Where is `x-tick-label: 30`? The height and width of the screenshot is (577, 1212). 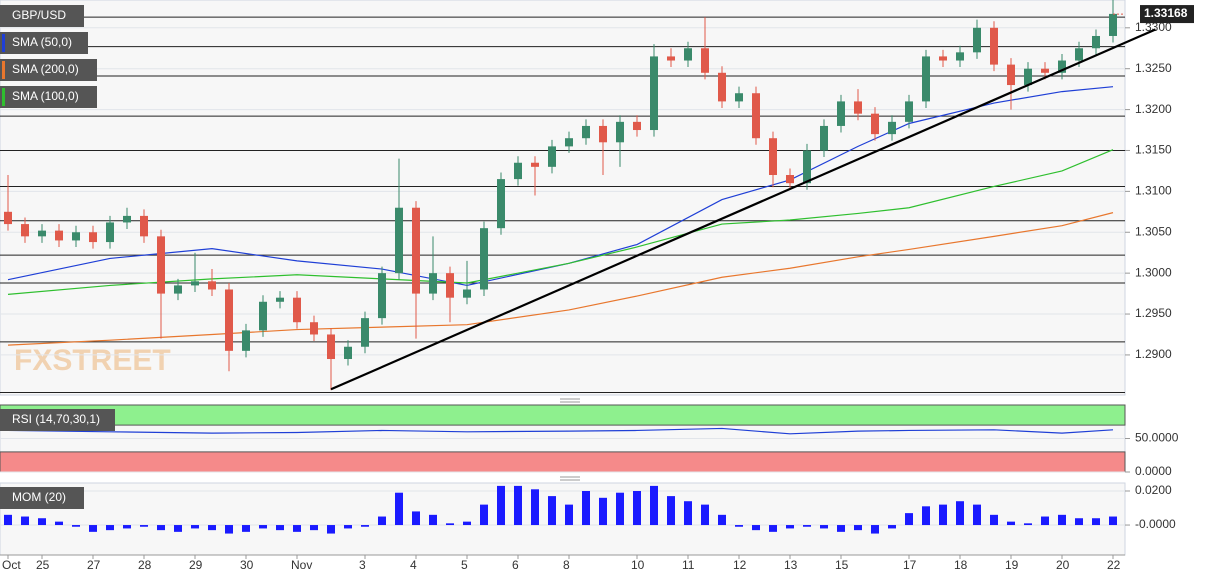 x-tick-label: 30 is located at coordinates (247, 565).